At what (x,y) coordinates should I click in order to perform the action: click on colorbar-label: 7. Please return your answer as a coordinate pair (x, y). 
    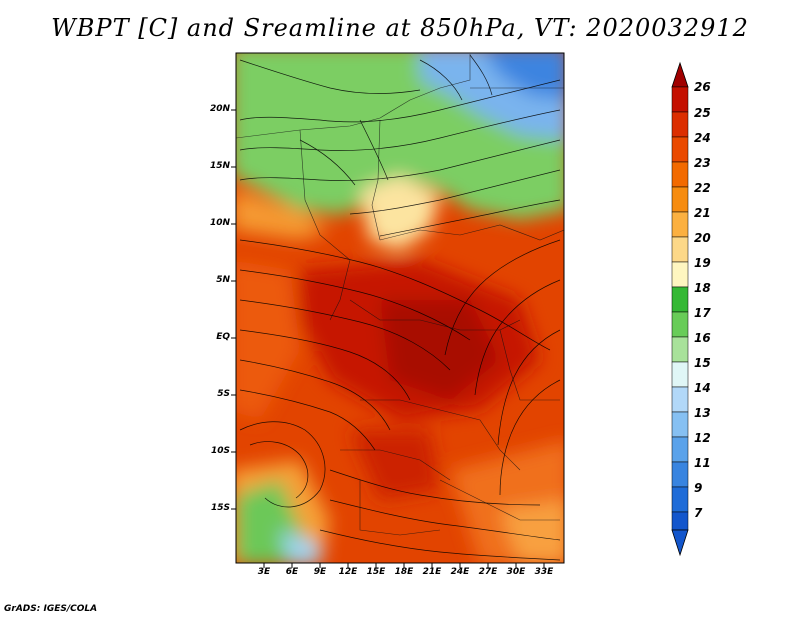
    Looking at the image, I should click on (698, 513).